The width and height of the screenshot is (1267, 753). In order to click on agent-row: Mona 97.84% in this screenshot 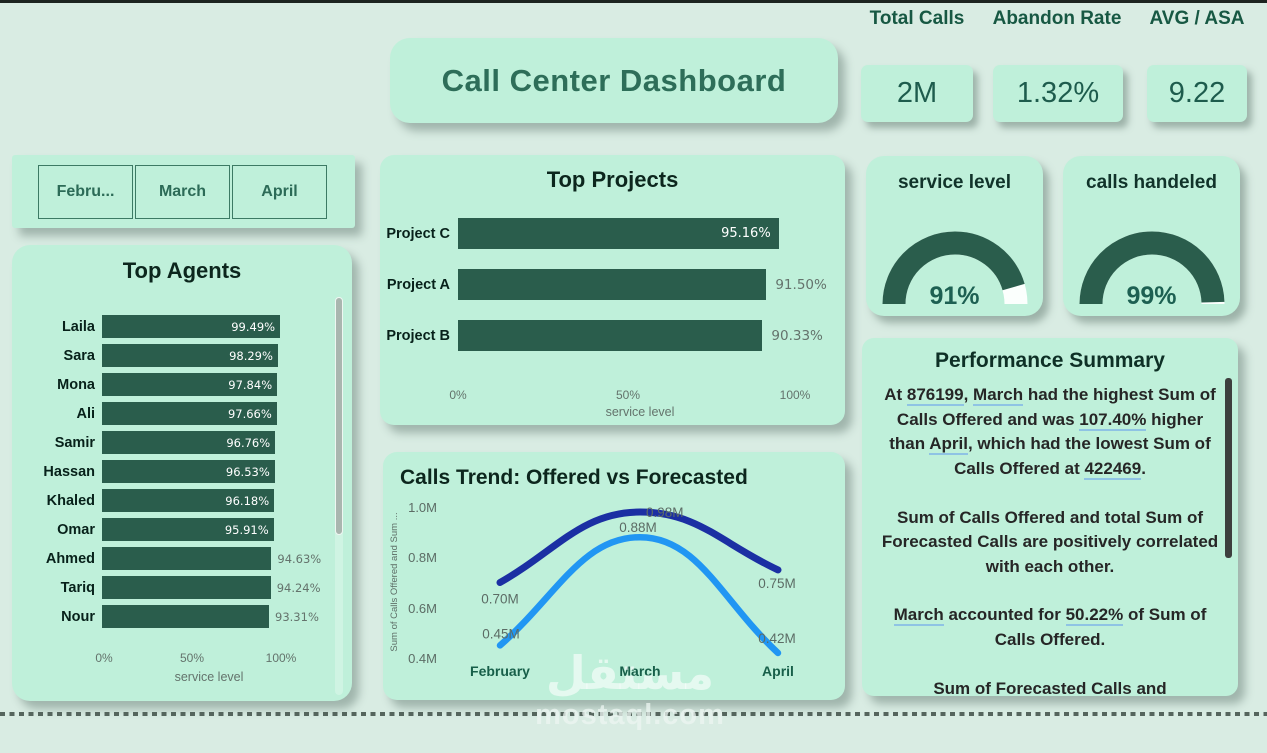, I will do `click(177, 384)`.